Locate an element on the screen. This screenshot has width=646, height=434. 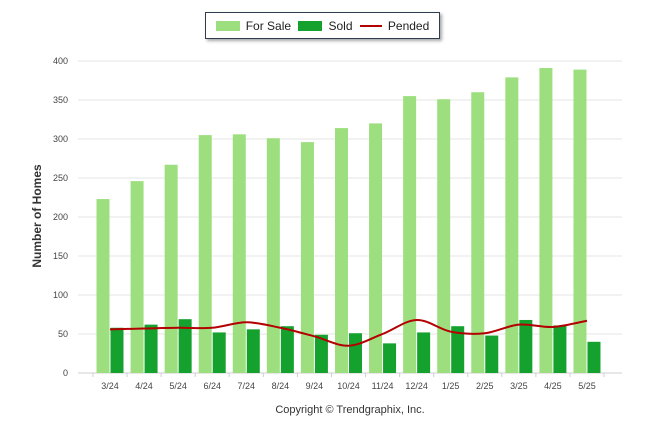
x-tick-label-4/25: 4/25 is located at coordinates (553, 386).